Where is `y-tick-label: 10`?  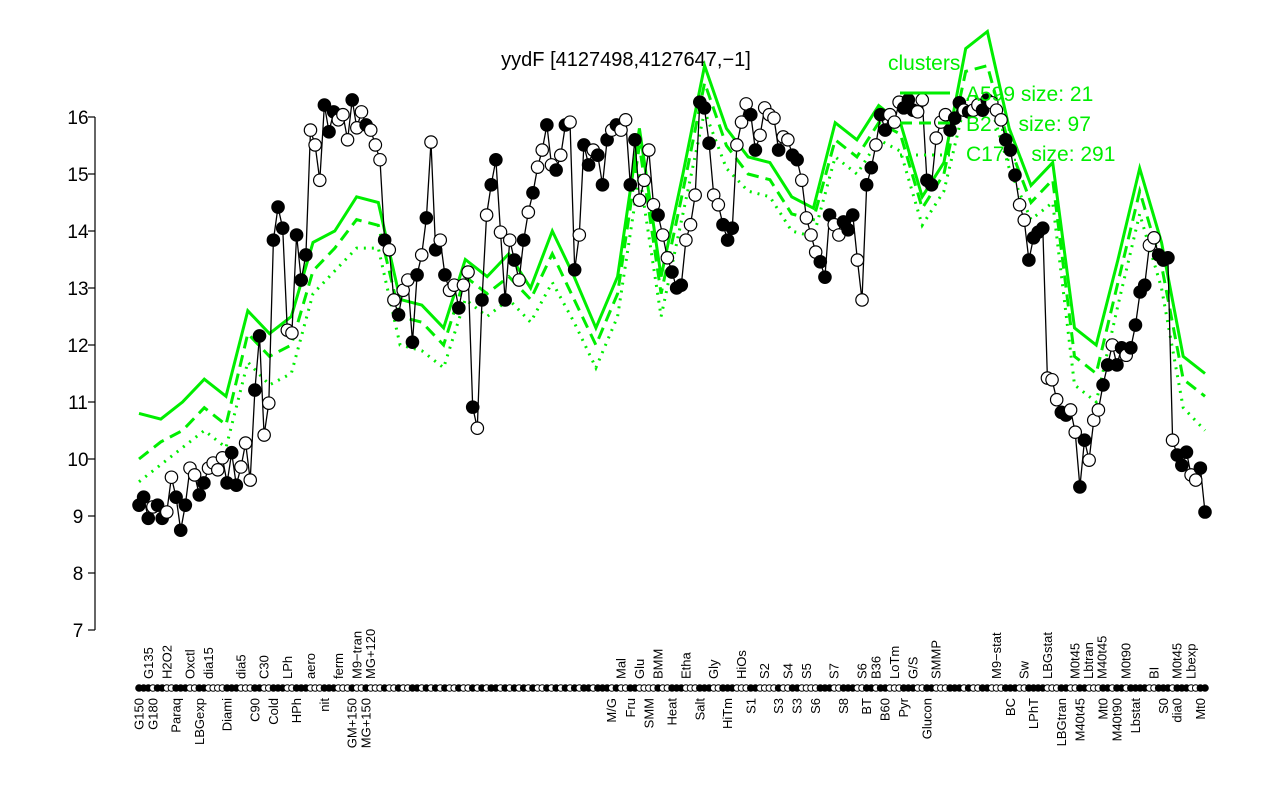
y-tick-label: 10 is located at coordinates (77, 460).